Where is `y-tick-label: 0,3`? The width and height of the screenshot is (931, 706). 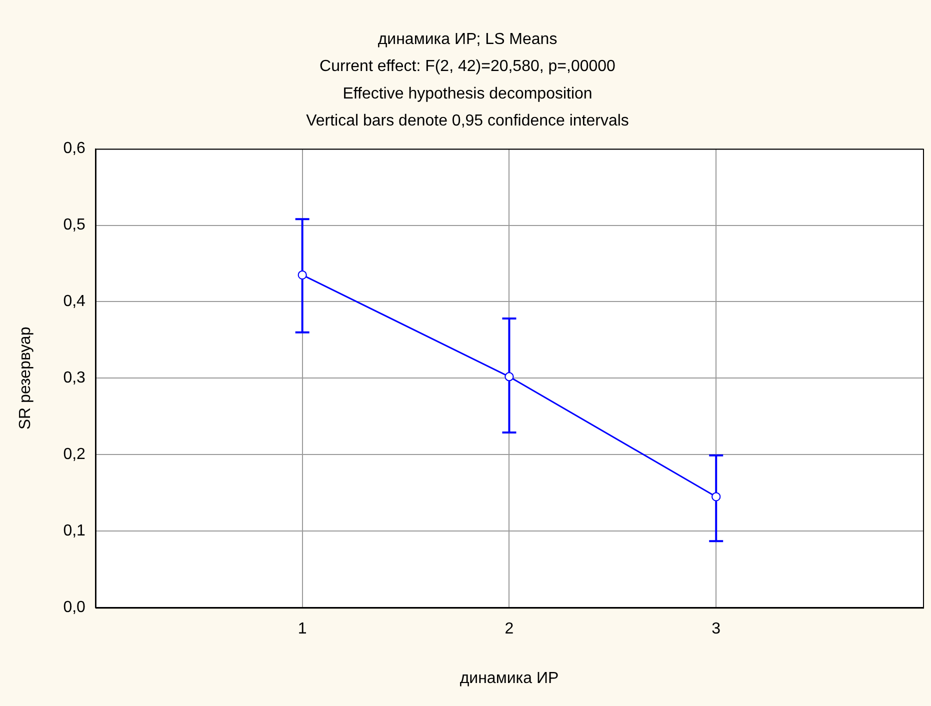
y-tick-label: 0,3 is located at coordinates (74, 378).